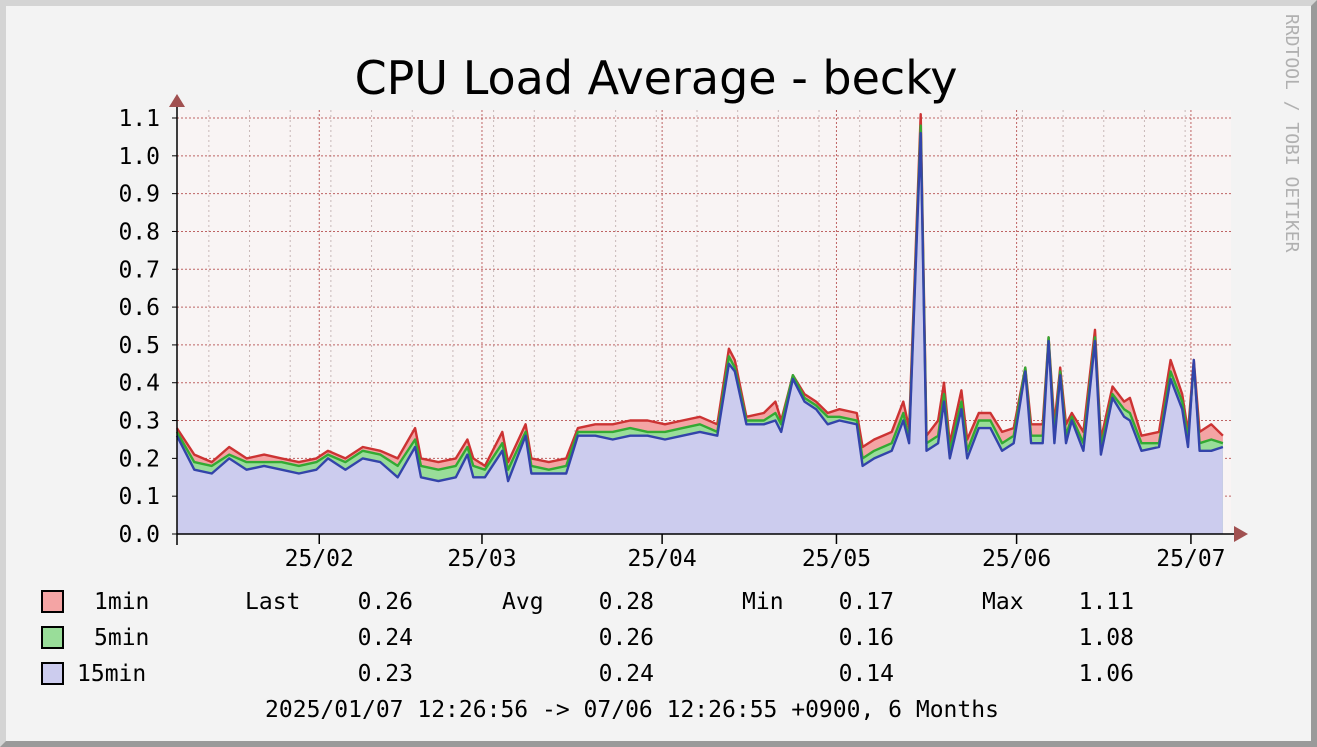  I want to click on x-tick-label: 25/04, so click(661, 559).